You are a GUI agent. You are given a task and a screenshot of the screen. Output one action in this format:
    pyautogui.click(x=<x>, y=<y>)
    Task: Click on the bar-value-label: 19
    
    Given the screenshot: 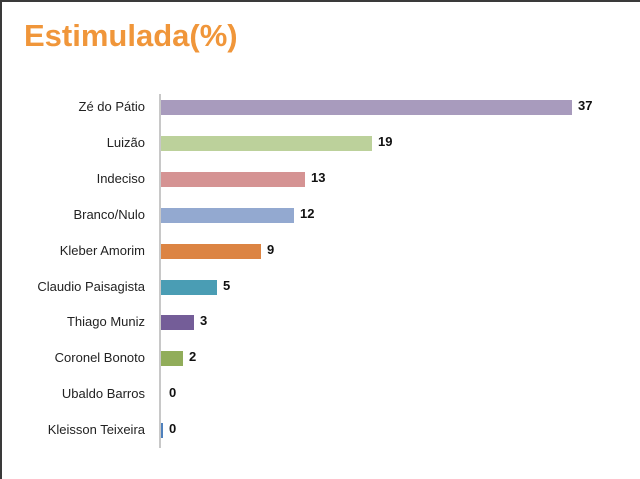 What is the action you would take?
    pyautogui.click(x=385, y=141)
    